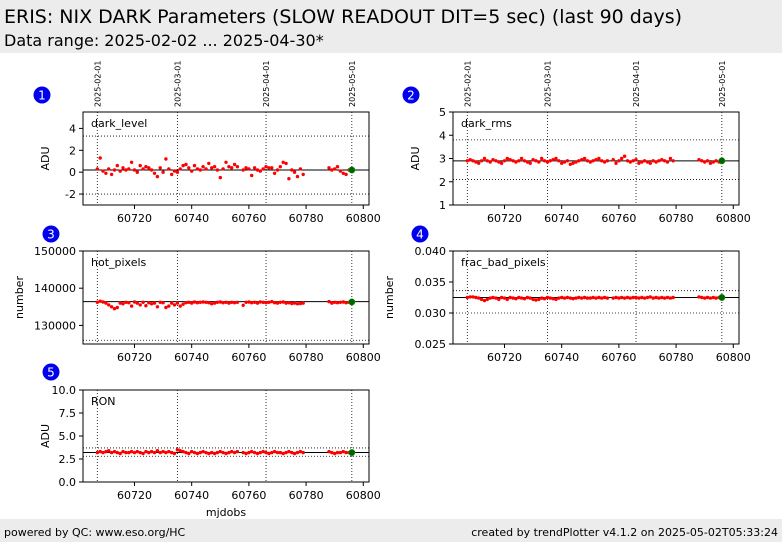  Describe the element at coordinates (431, 251) in the screenshot. I see `y-tick-label: 0.040` at that location.